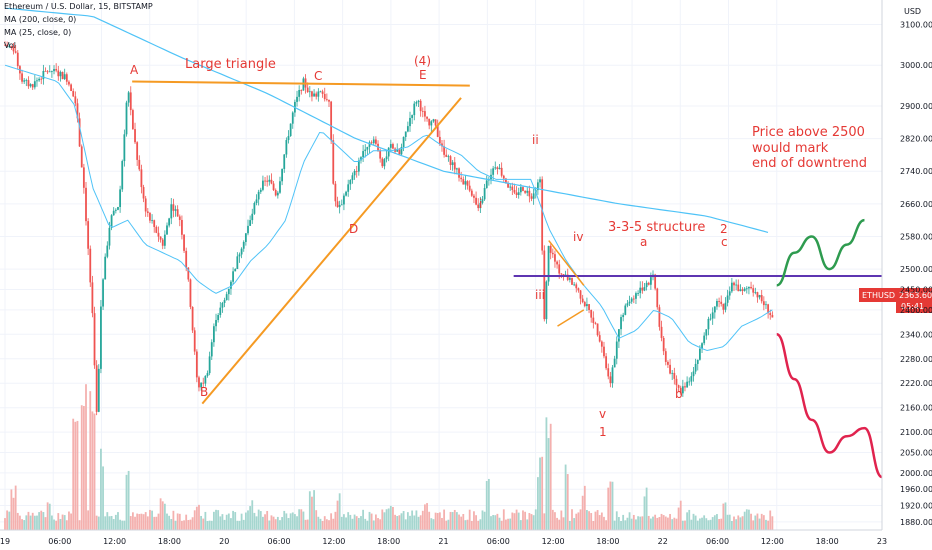 This screenshot has width=932, height=550. Describe the element at coordinates (724, 242) in the screenshot. I see `label-c: c` at that location.